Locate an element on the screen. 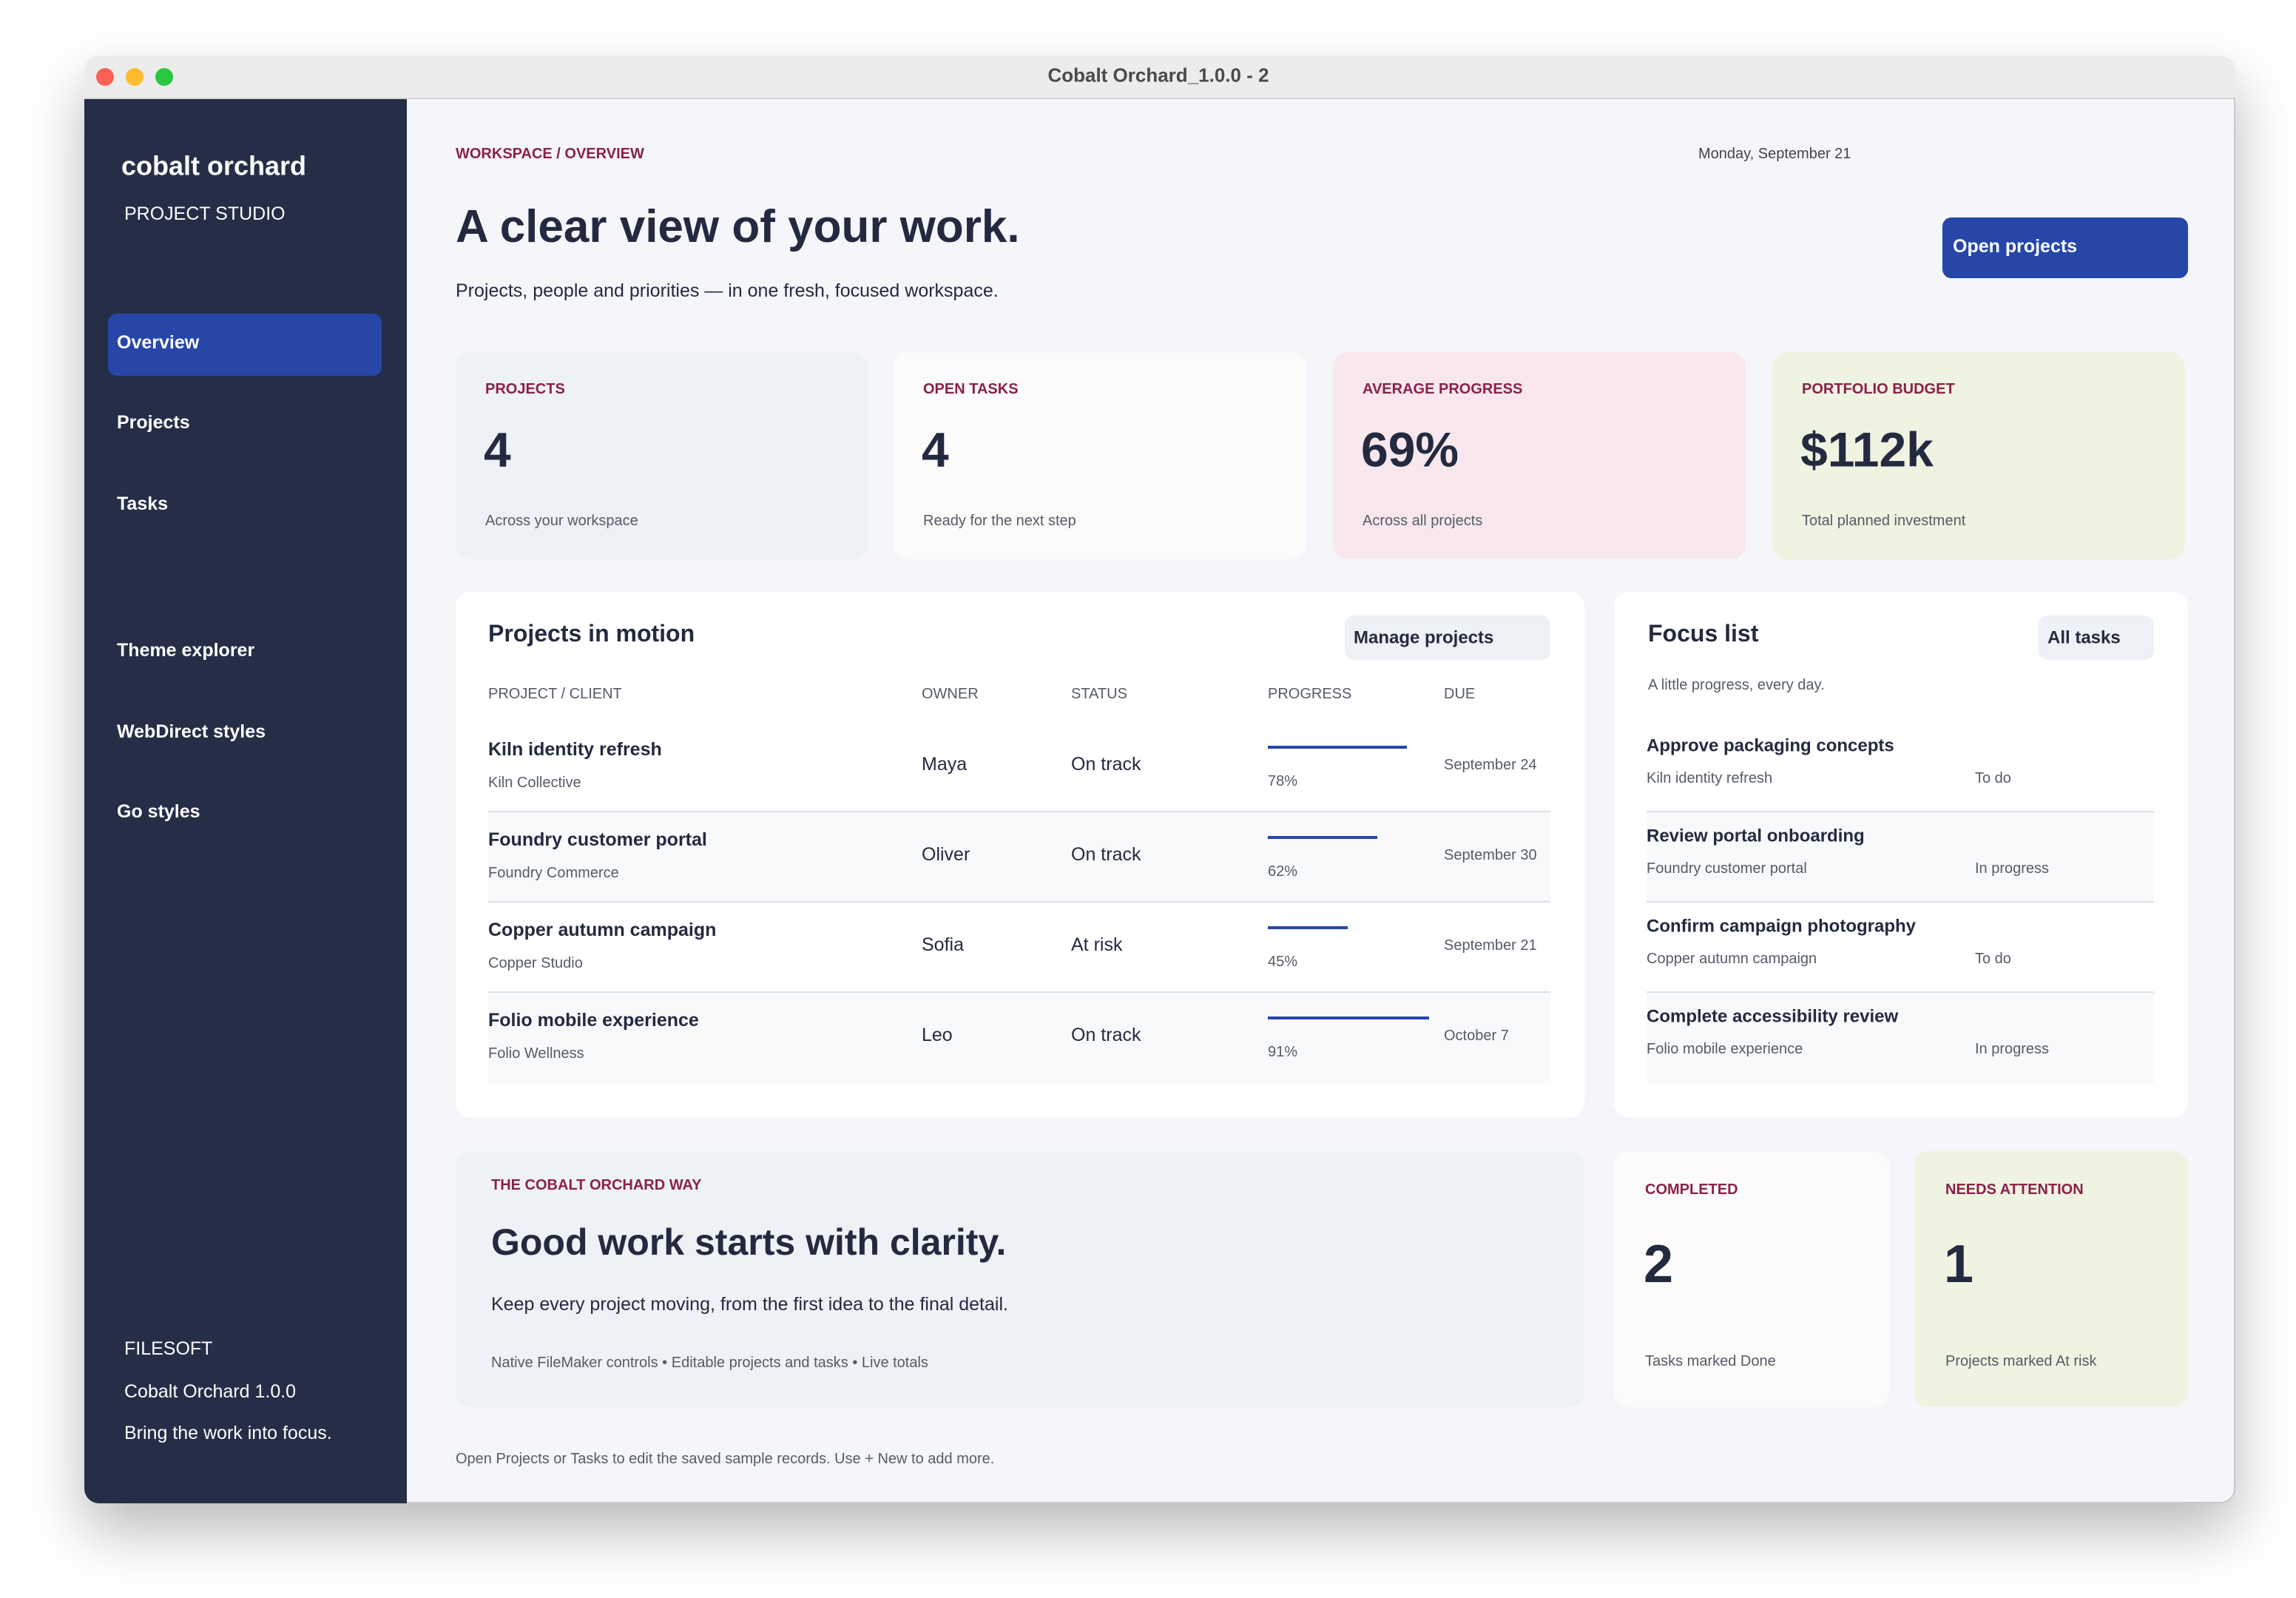  task-title: Review portal onboarding is located at coordinates (1756, 835).